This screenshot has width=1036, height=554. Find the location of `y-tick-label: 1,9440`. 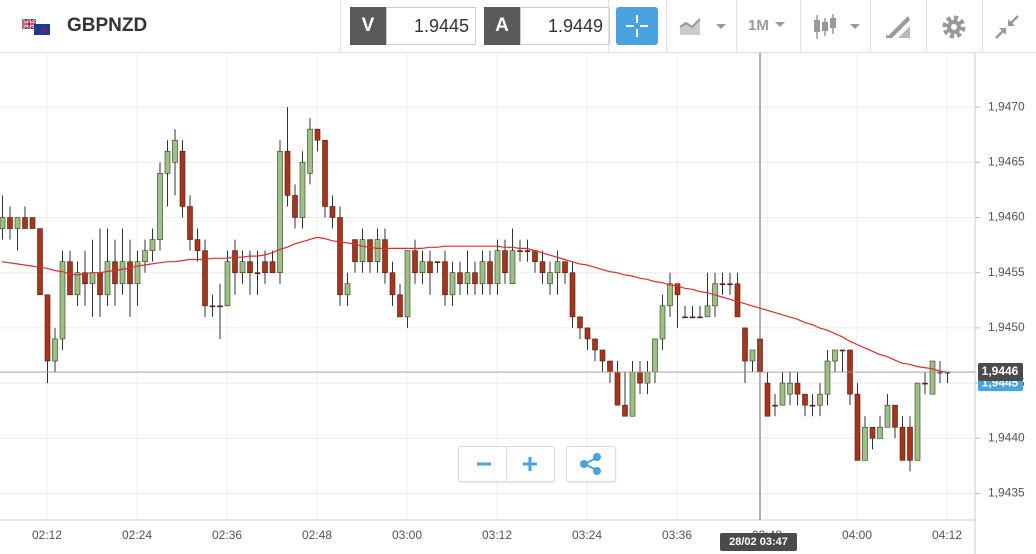

y-tick-label: 1,9440 is located at coordinates (1006, 437).